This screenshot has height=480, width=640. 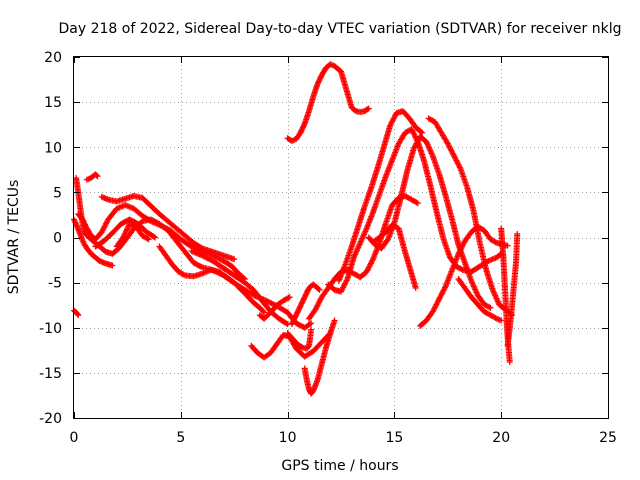 What do you see at coordinates (50, 374) in the screenshot?
I see `y-tick-label: -15` at bounding box center [50, 374].